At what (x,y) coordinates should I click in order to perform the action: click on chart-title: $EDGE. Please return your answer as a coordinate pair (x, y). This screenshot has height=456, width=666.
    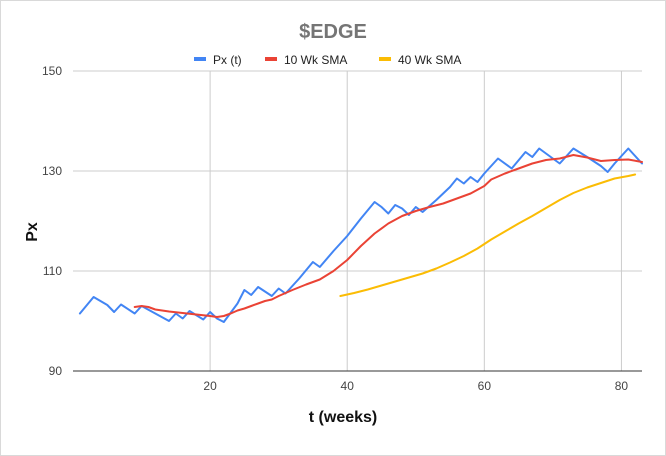
    Looking at the image, I should click on (333, 32).